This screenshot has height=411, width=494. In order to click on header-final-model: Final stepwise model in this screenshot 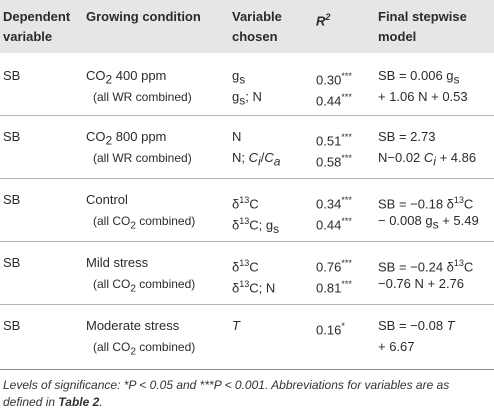, I will do `click(422, 27)`.